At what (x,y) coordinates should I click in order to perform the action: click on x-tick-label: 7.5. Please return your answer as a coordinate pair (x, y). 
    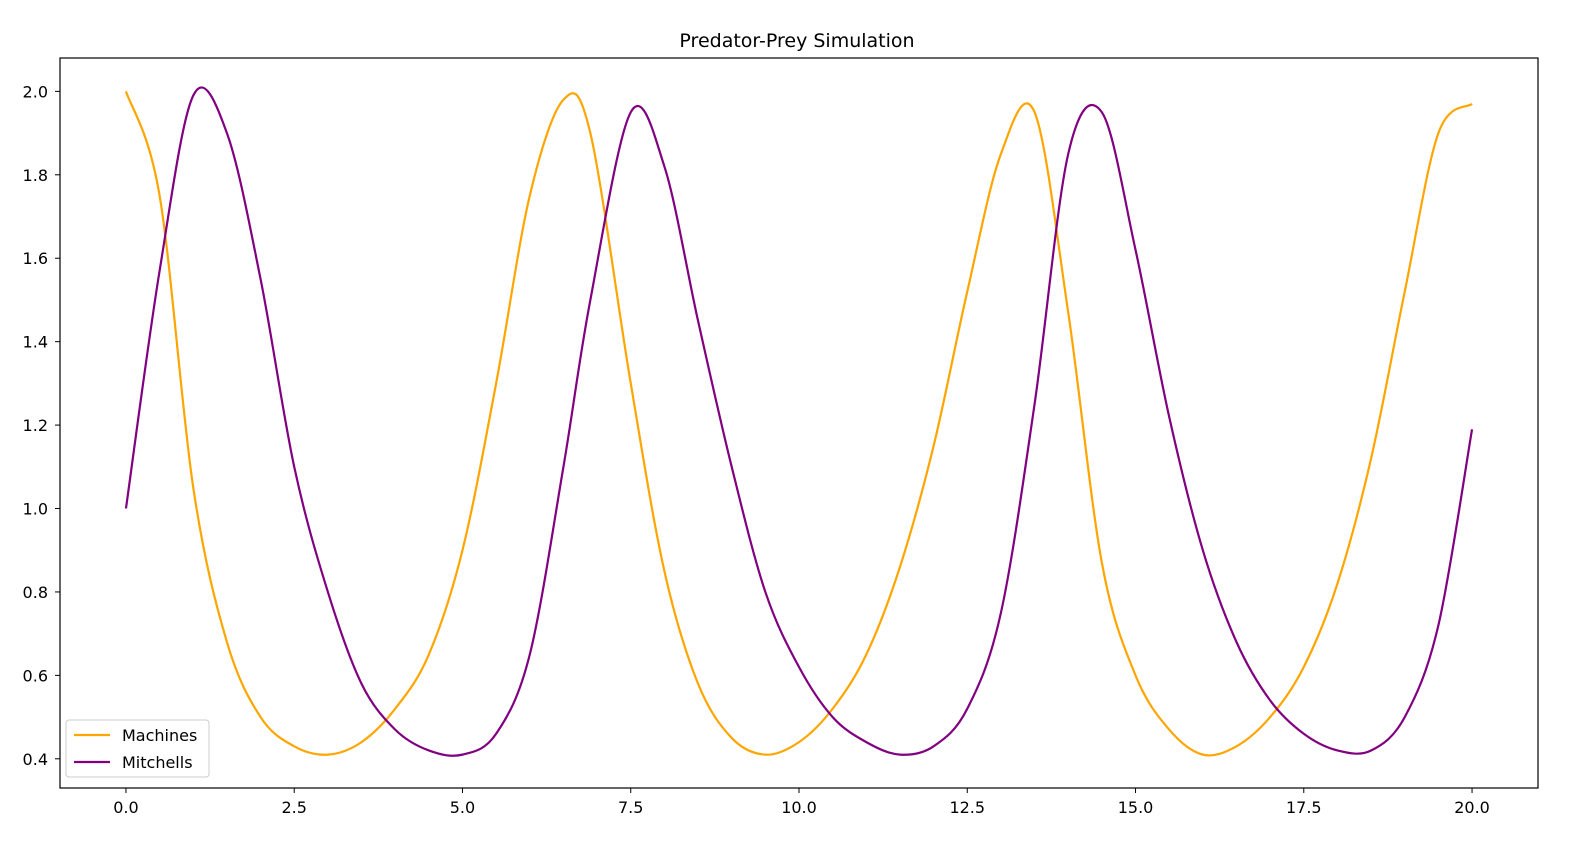
    Looking at the image, I should click on (630, 807).